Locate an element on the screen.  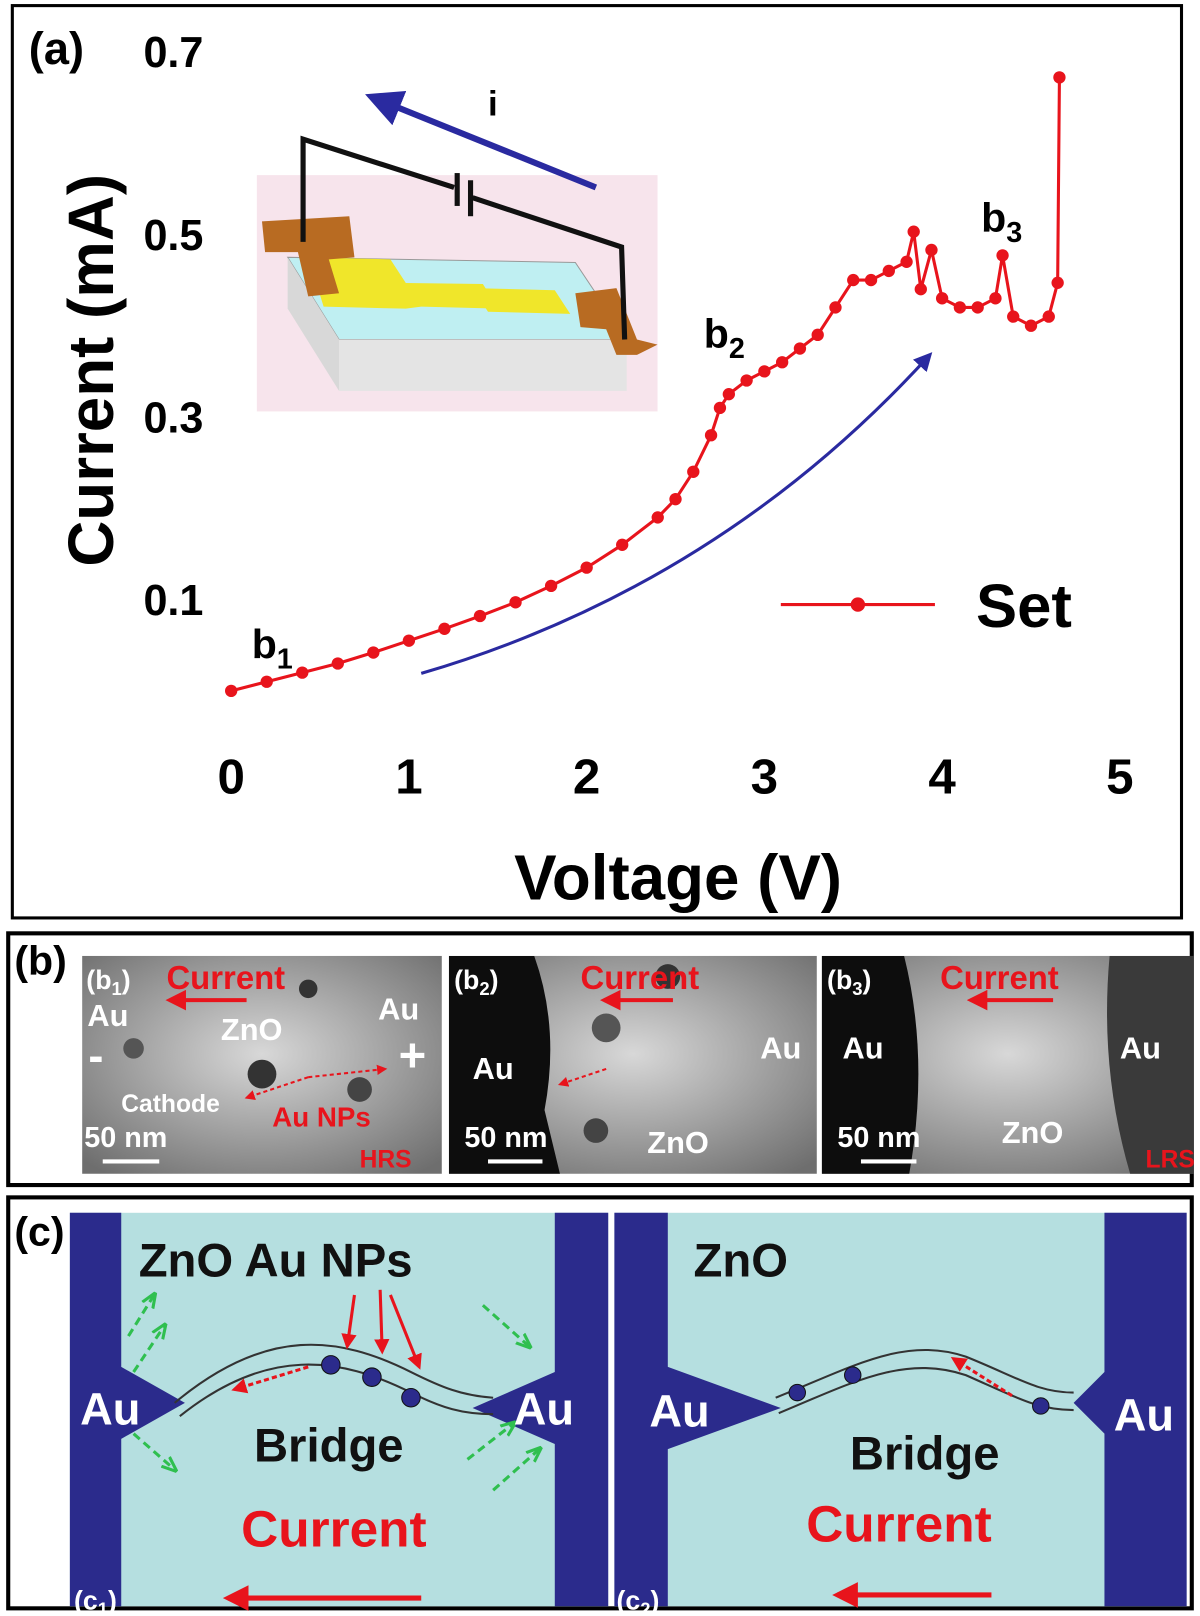
image-tag: (b3) is located at coordinates (849, 982).